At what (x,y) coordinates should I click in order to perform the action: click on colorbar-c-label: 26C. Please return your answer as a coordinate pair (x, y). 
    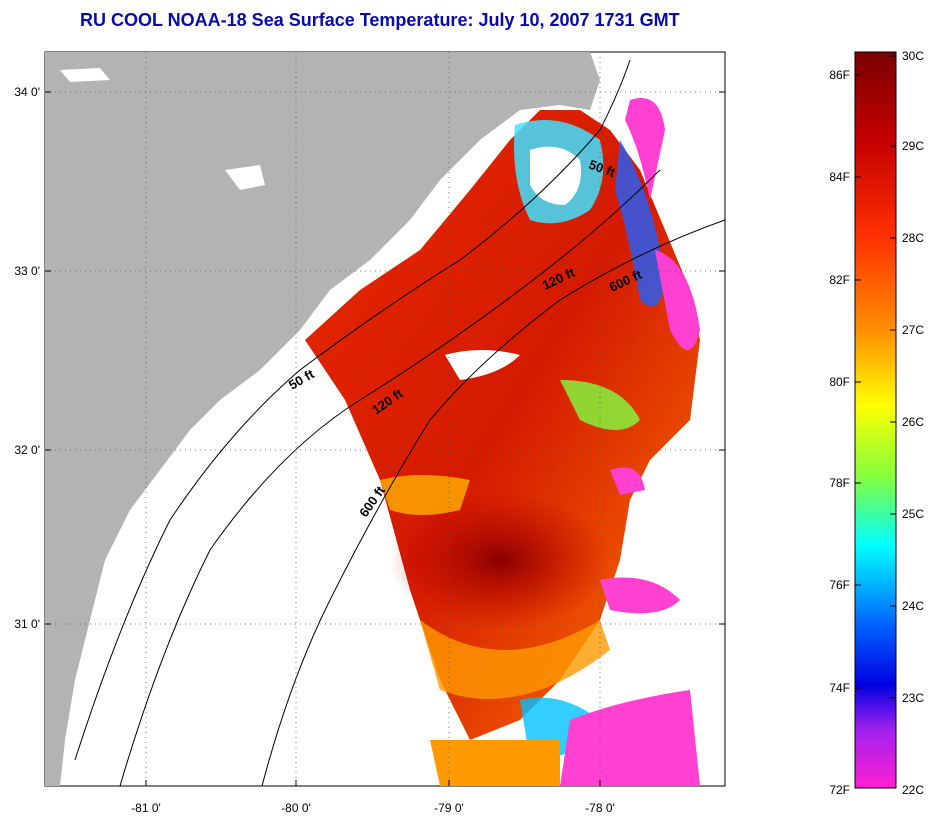
    Looking at the image, I should click on (913, 422).